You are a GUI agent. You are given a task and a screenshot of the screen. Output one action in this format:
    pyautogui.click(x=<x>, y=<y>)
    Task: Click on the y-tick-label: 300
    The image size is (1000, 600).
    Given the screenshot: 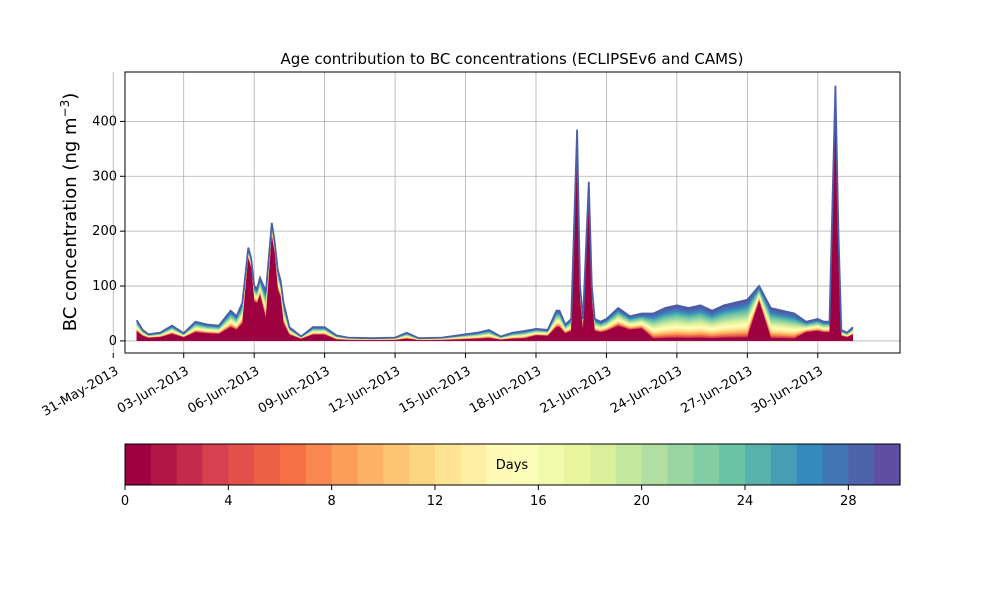 What is the action you would take?
    pyautogui.click(x=104, y=176)
    